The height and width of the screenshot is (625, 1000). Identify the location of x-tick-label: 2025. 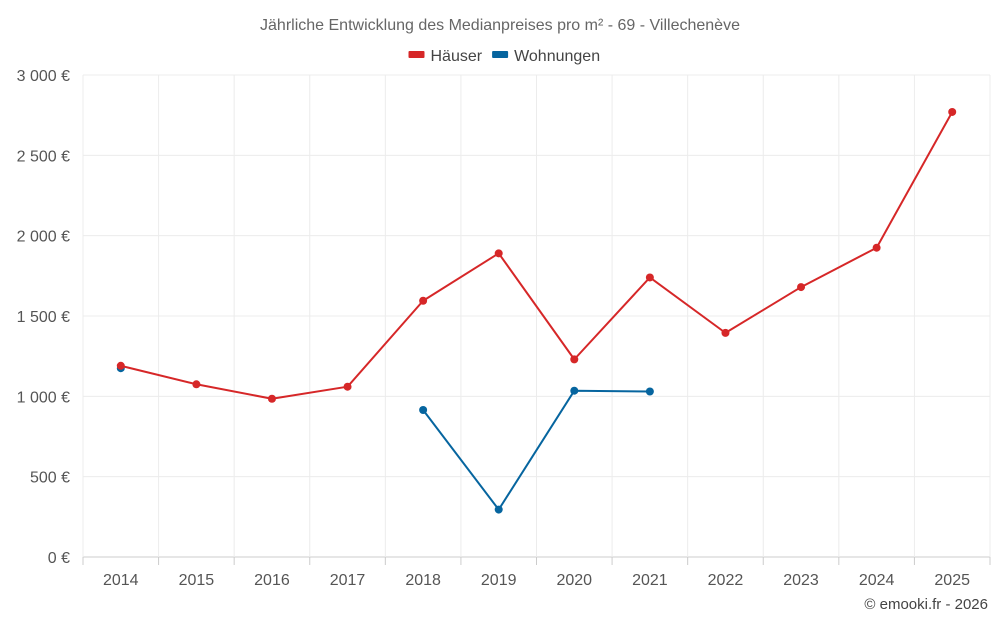
(952, 580).